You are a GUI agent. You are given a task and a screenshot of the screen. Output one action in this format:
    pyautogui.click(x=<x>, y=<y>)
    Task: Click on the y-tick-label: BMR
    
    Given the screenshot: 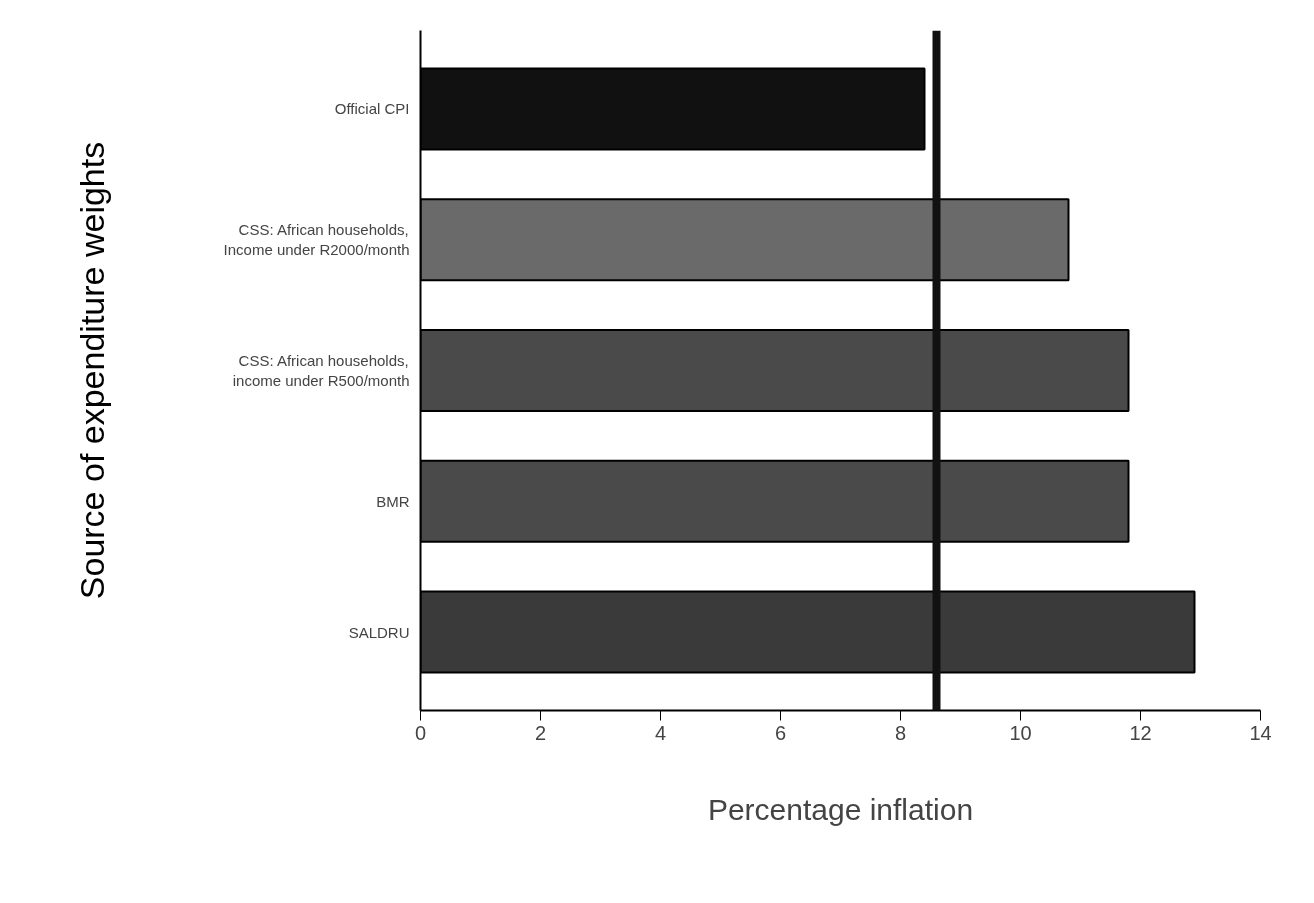 What is the action you would take?
    pyautogui.click(x=393, y=501)
    